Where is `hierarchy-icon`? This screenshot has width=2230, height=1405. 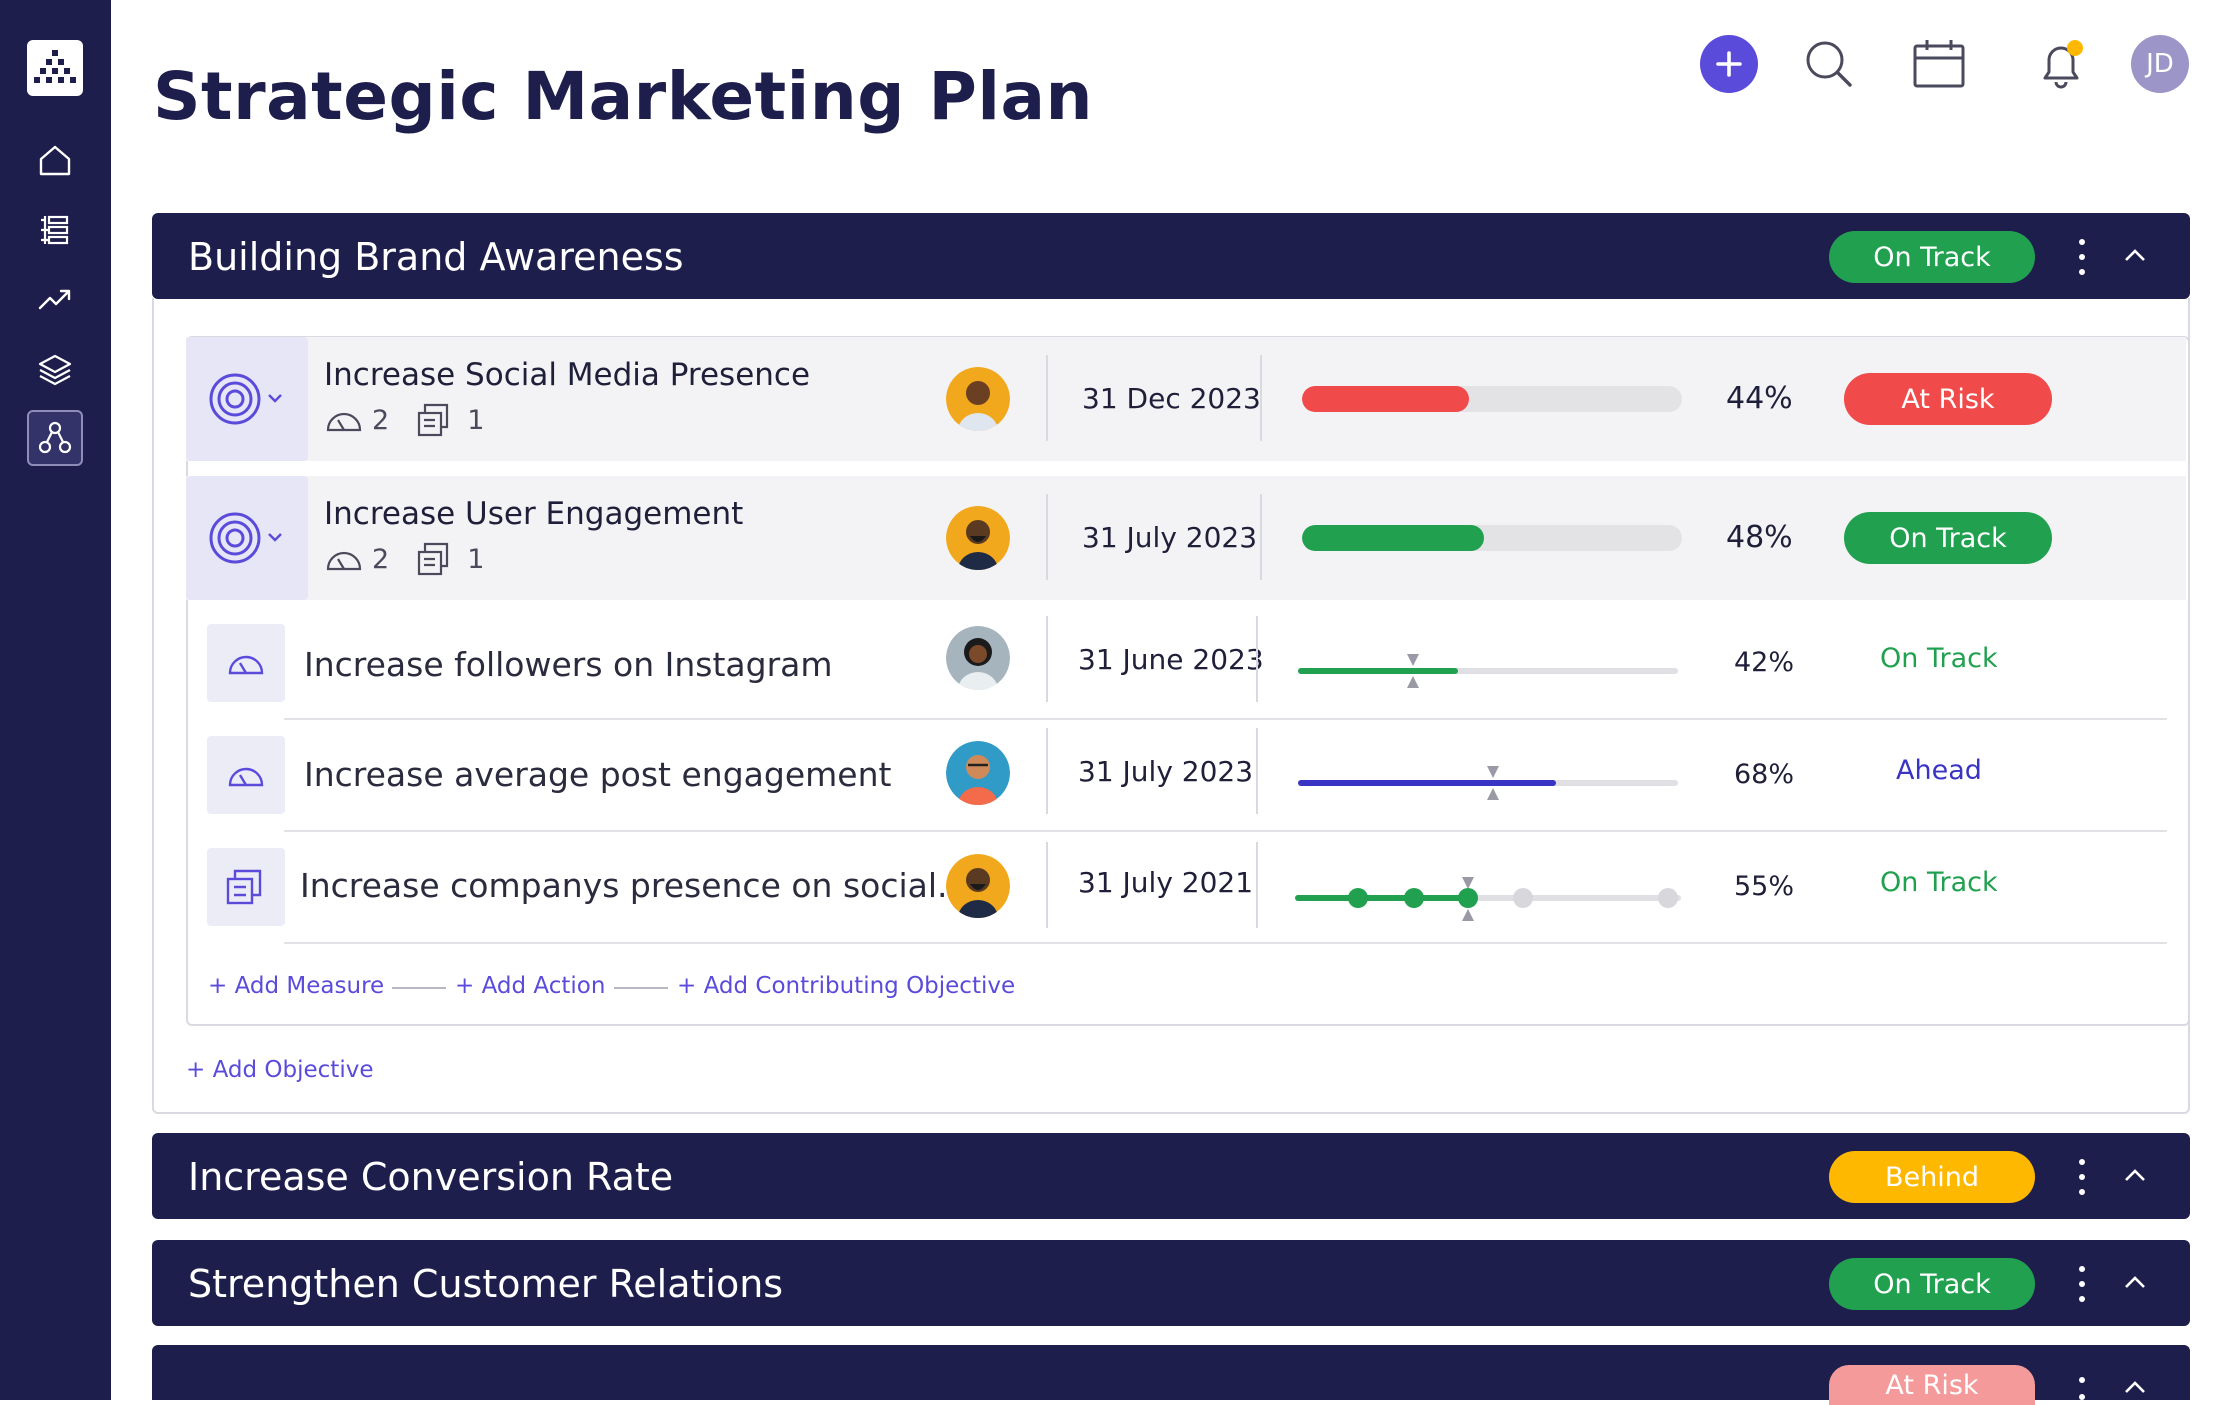 hierarchy-icon is located at coordinates (55, 437).